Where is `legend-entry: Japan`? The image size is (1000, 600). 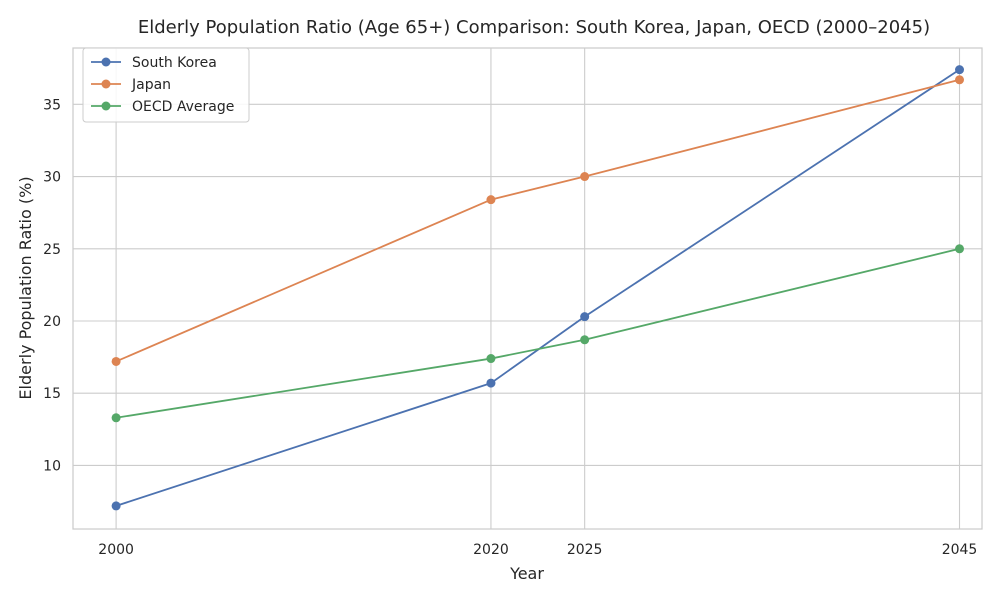
legend-entry: Japan is located at coordinates (131, 85).